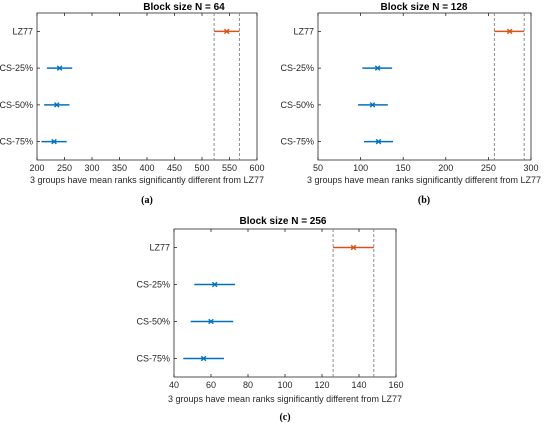 This screenshot has width=550, height=425. Describe the element at coordinates (174, 168) in the screenshot. I see `x-tick-label-a-5: 450` at that location.